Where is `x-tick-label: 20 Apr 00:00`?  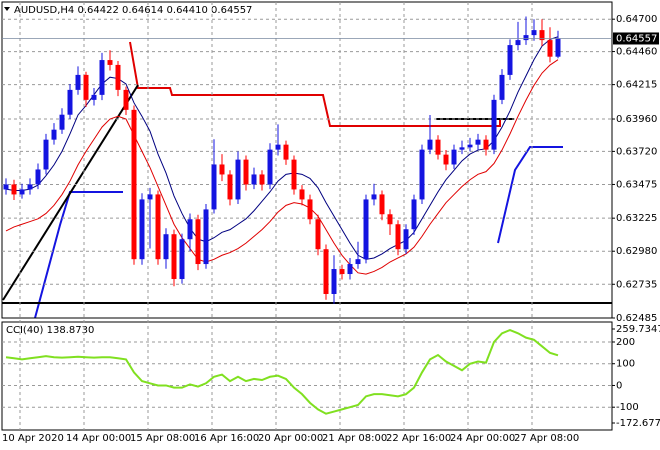
x-tick-label: 20 Apr 00:00 is located at coordinates (290, 438).